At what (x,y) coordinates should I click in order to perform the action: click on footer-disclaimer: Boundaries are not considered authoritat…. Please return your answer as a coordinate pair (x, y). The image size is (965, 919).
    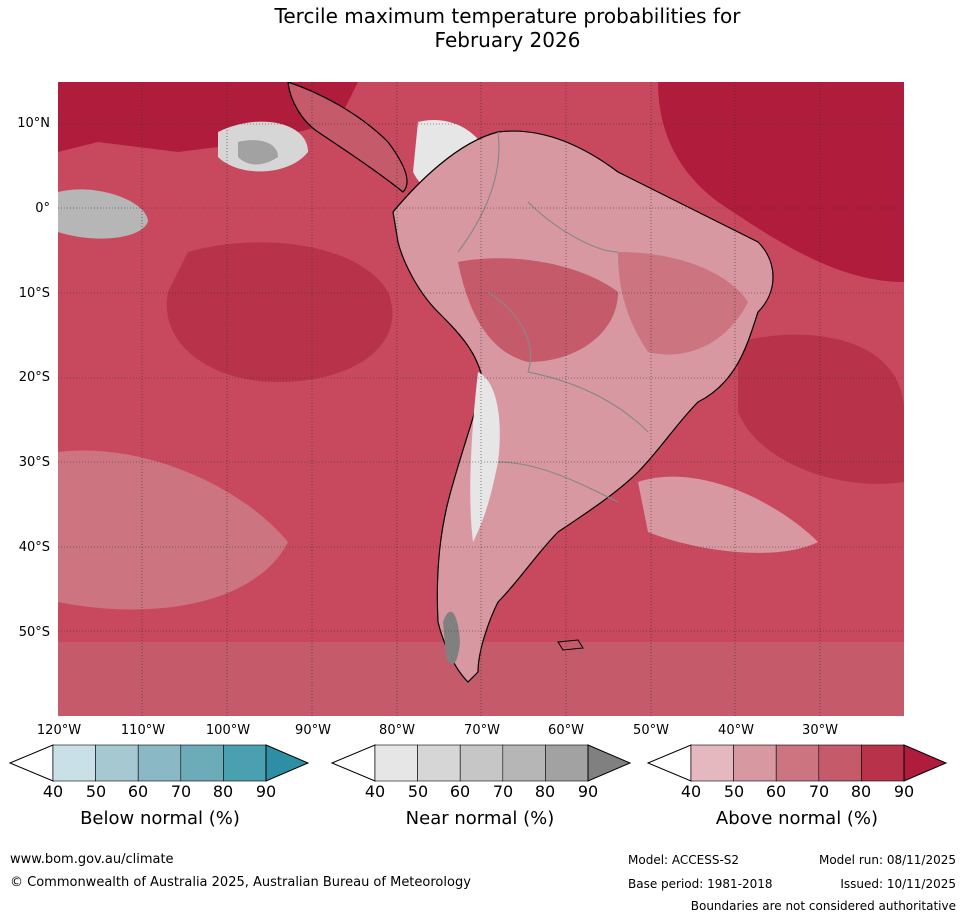
    Looking at the image, I should click on (823, 906).